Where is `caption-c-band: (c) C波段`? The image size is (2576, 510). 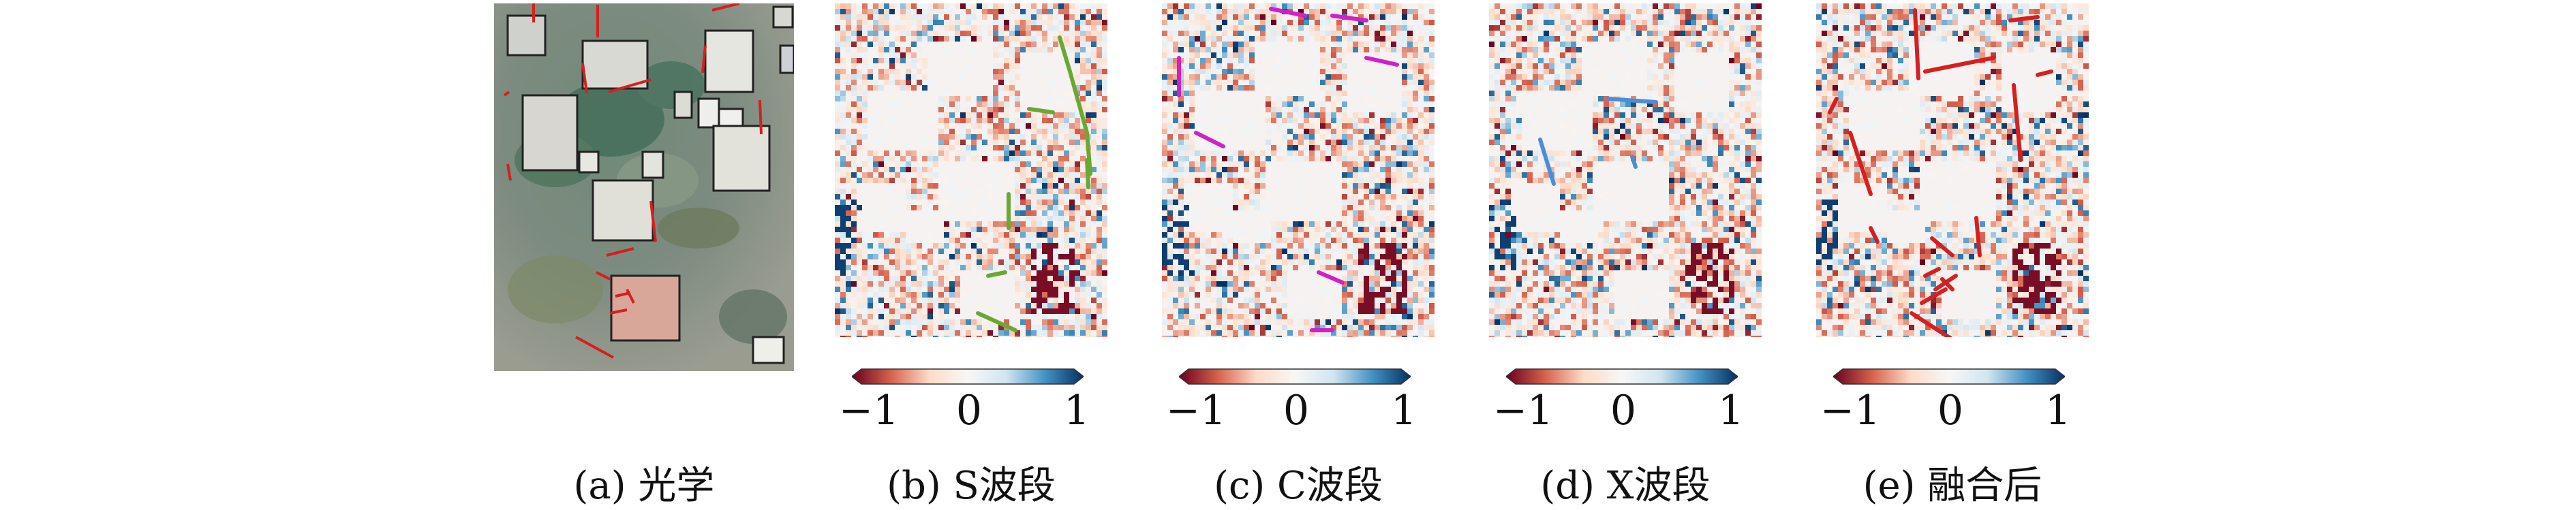 caption-c-band: (c) C波段 is located at coordinates (1298, 482).